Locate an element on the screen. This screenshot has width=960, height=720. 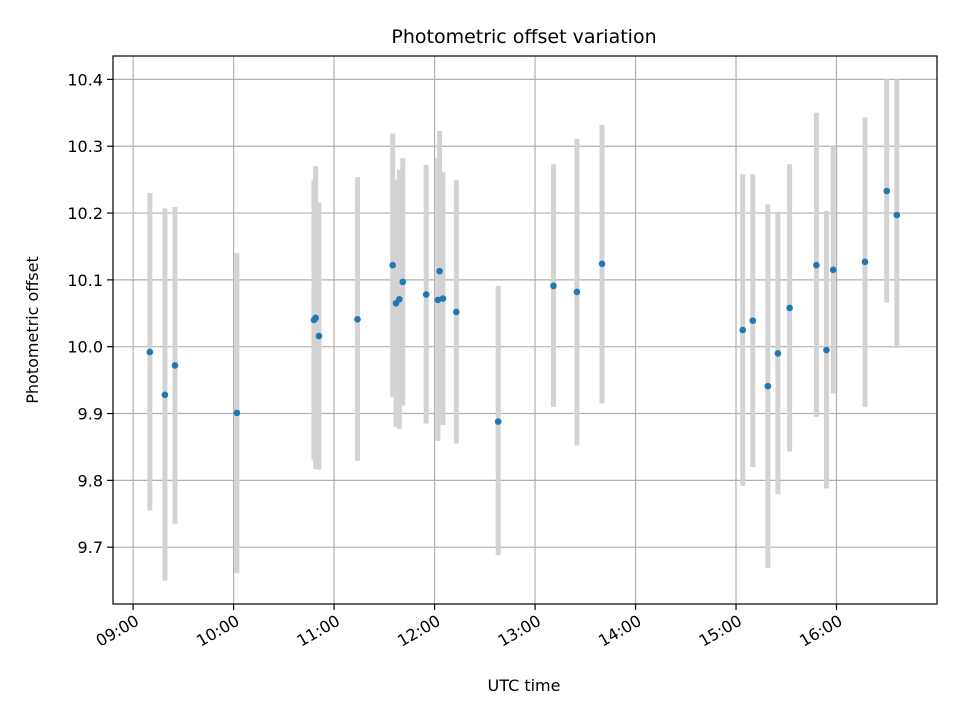
x-tick-label: 15:00 is located at coordinates (720, 631).